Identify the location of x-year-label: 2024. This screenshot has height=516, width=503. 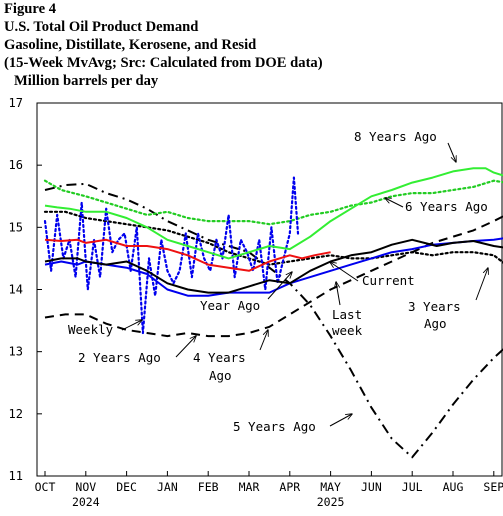
(86, 502).